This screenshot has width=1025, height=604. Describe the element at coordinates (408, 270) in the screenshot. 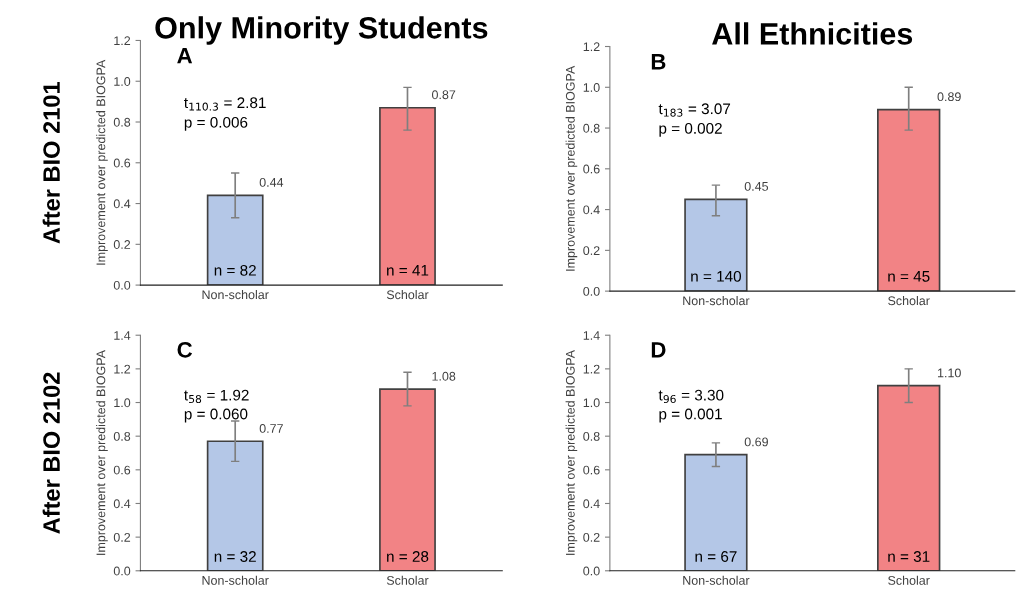

I see `annotation: n = 41` at that location.